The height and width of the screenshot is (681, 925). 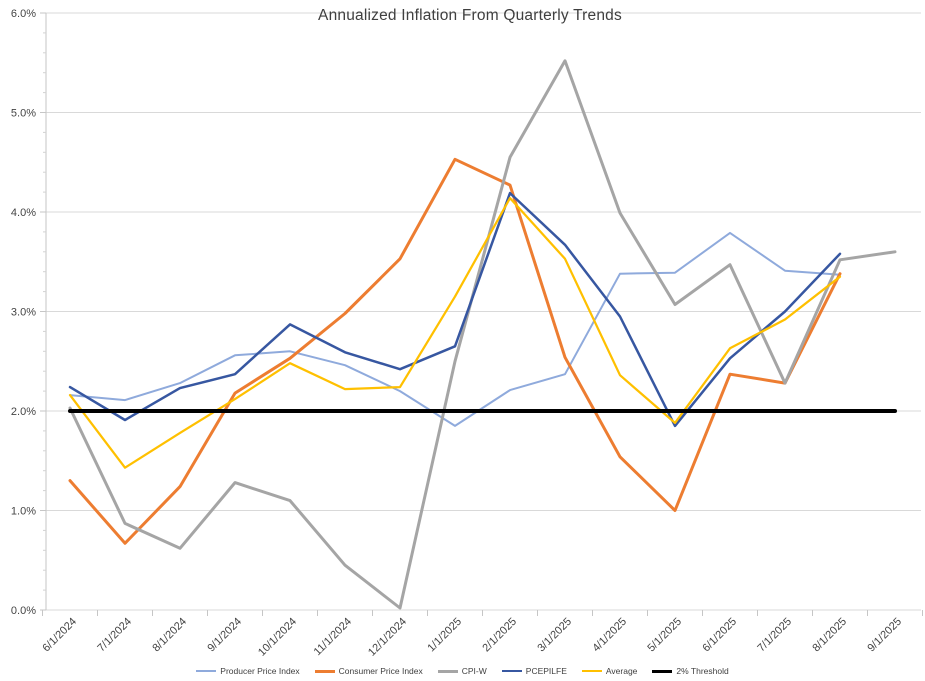 I want to click on y-axis-tick-label: 5.0%, so click(x=23, y=114).